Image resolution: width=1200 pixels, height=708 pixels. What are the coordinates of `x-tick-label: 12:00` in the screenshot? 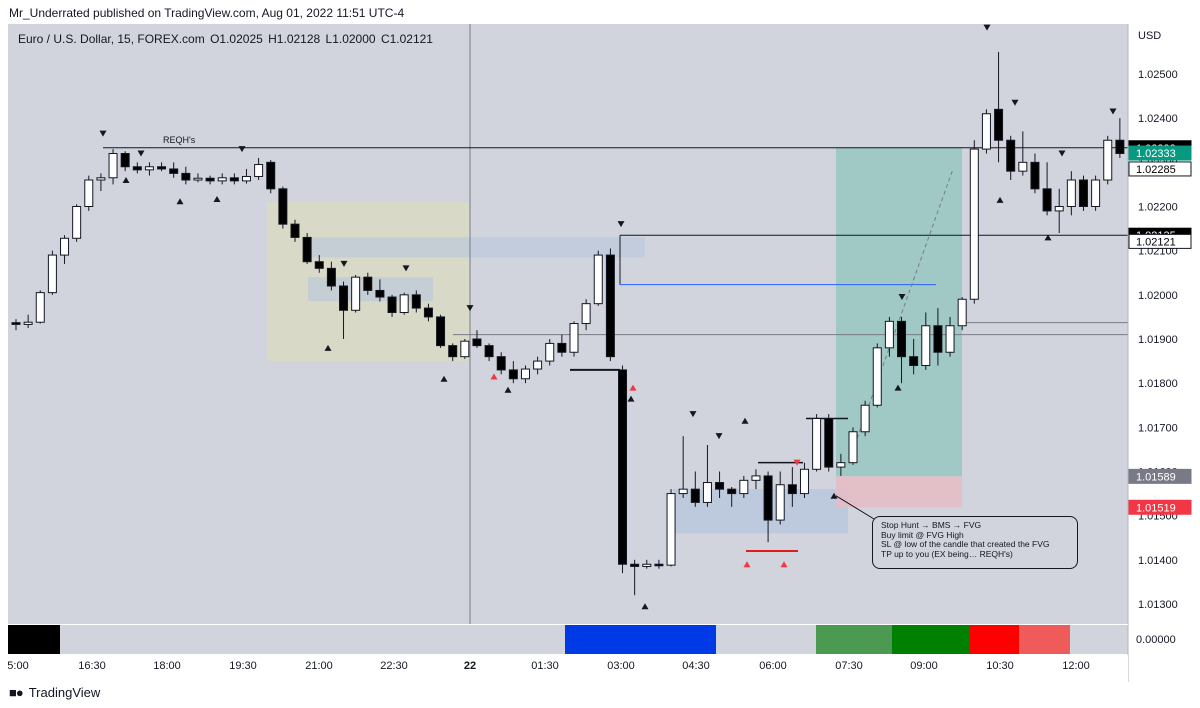 It's located at (1076, 666).